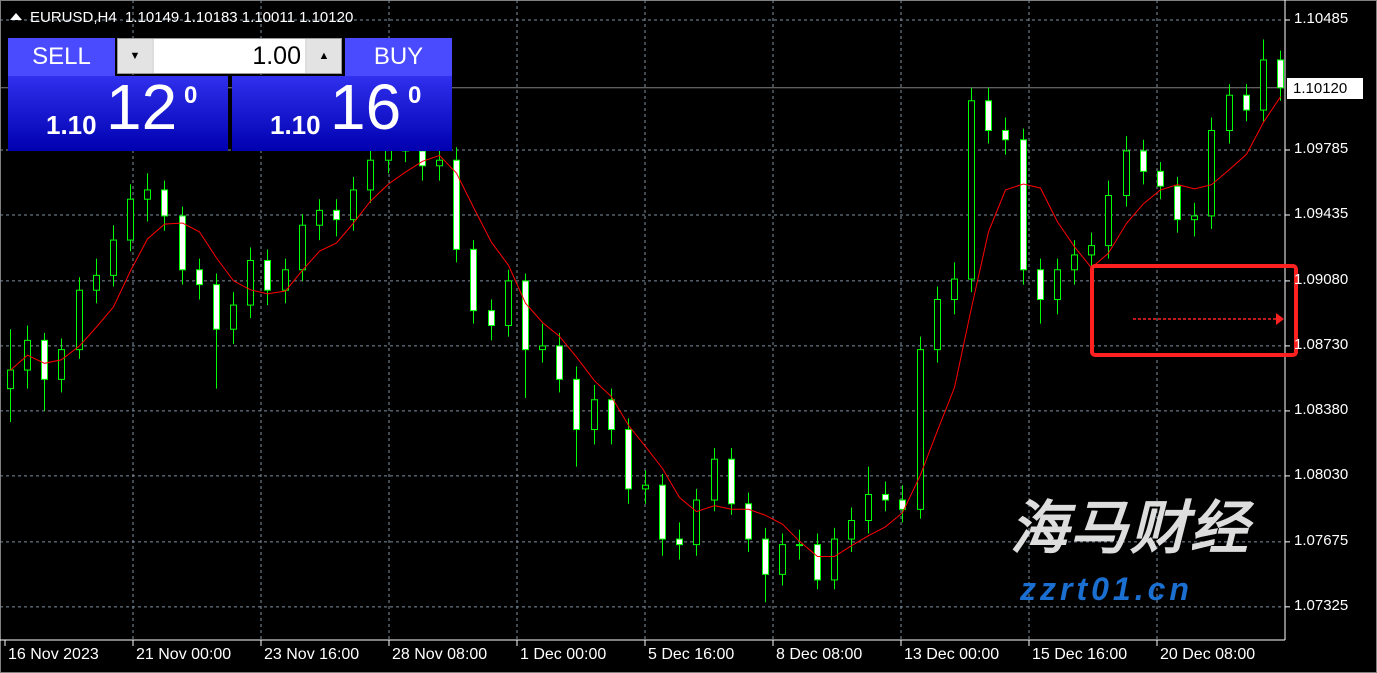  What do you see at coordinates (366, 107) in the screenshot?
I see `buy-price-pips: 16` at bounding box center [366, 107].